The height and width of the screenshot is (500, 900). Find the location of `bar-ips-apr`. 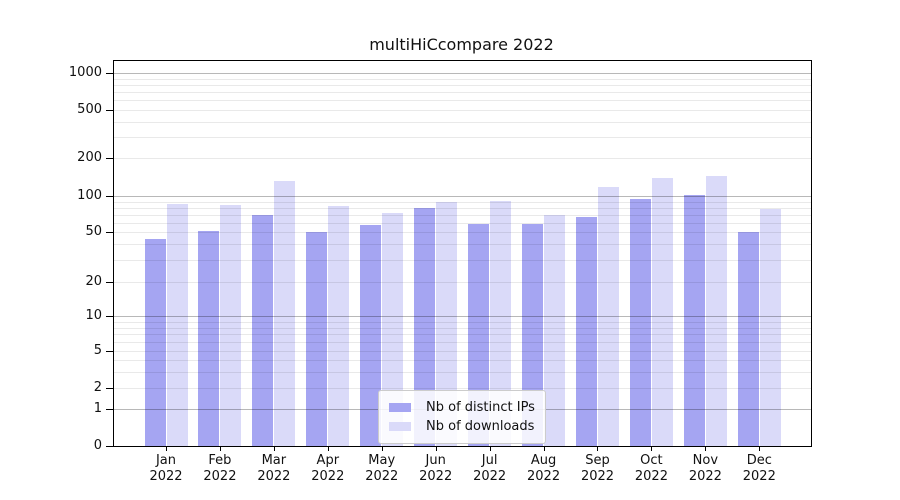

bar-ips-apr is located at coordinates (317, 339).